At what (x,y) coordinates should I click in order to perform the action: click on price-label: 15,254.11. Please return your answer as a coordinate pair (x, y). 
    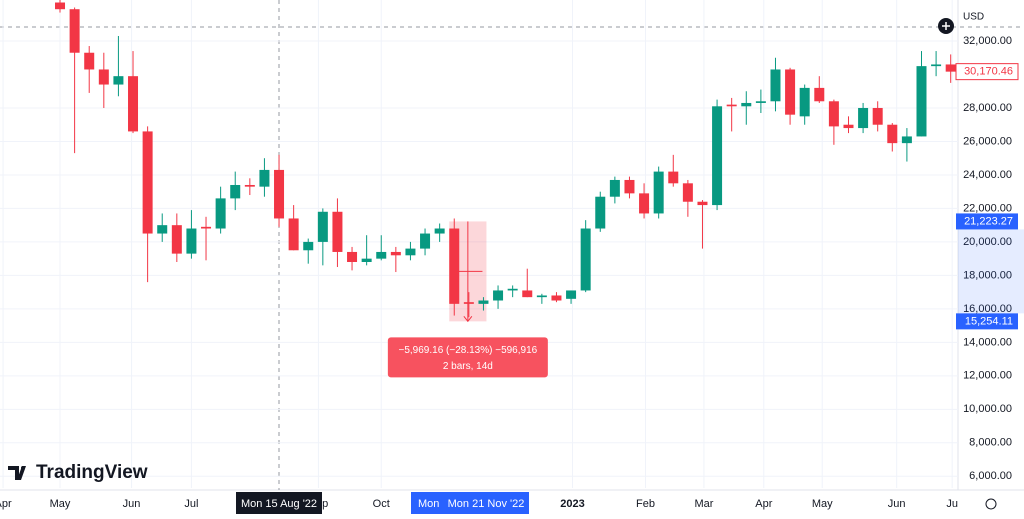
    Looking at the image, I should click on (989, 321).